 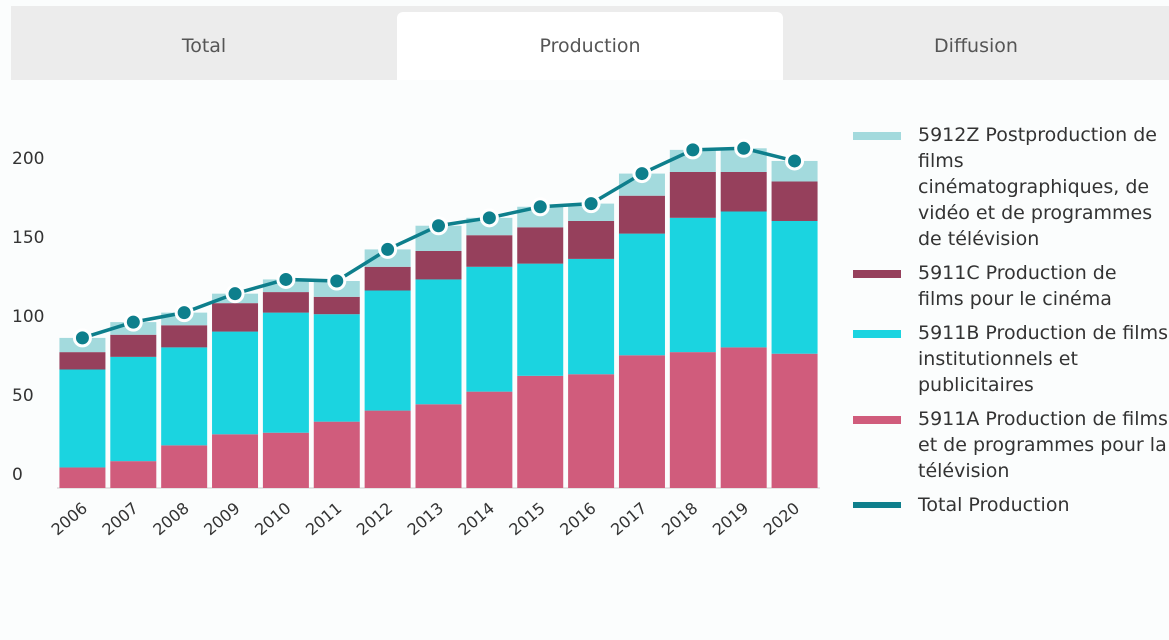 I want to click on legend-item: 5911C Production de films pour le cinéma, so click(x=1011, y=286).